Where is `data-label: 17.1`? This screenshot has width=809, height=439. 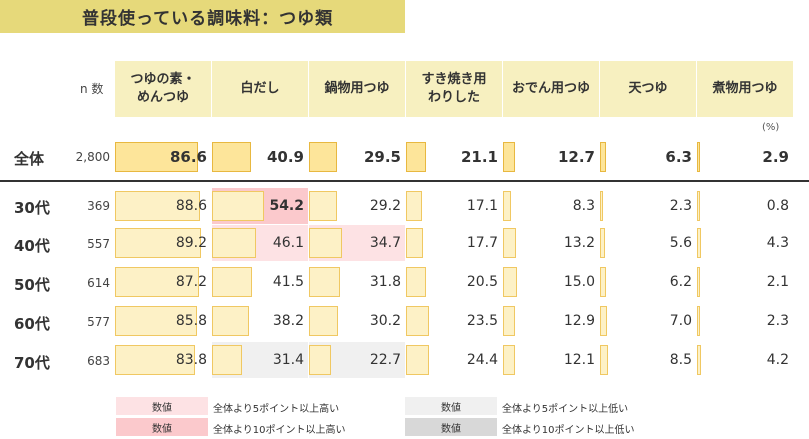
data-label: 17.1 is located at coordinates (482, 206).